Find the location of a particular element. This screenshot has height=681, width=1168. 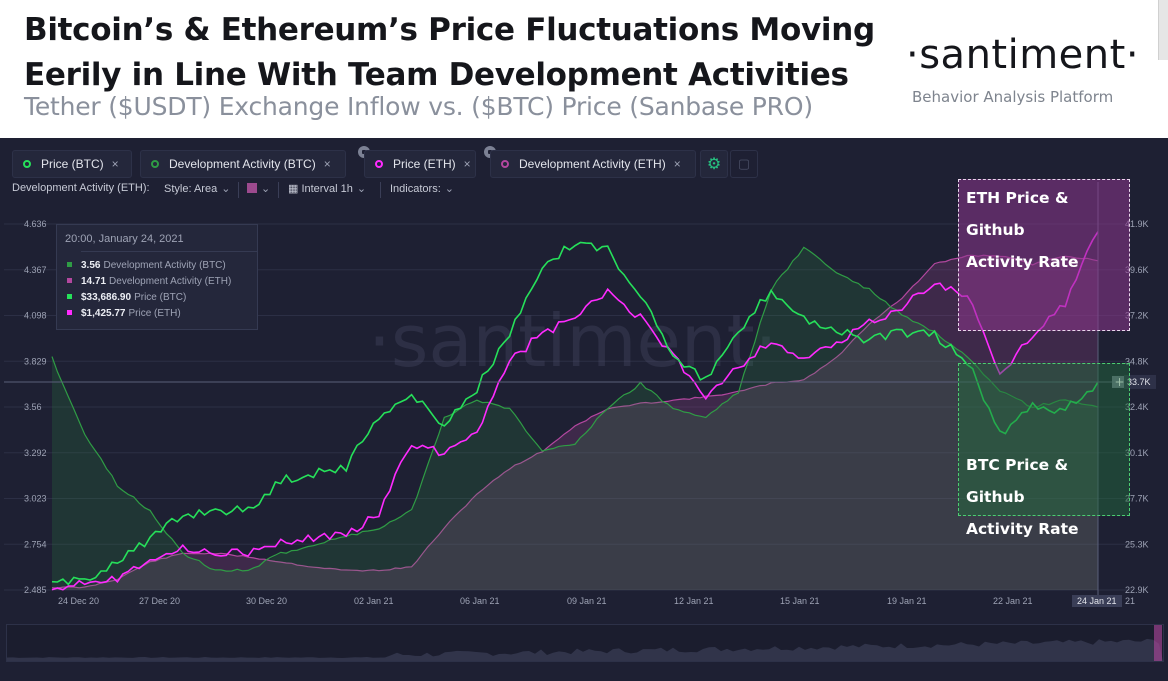

annotation-btc: BTC Price & Github Activity Rate is located at coordinates (1044, 450).